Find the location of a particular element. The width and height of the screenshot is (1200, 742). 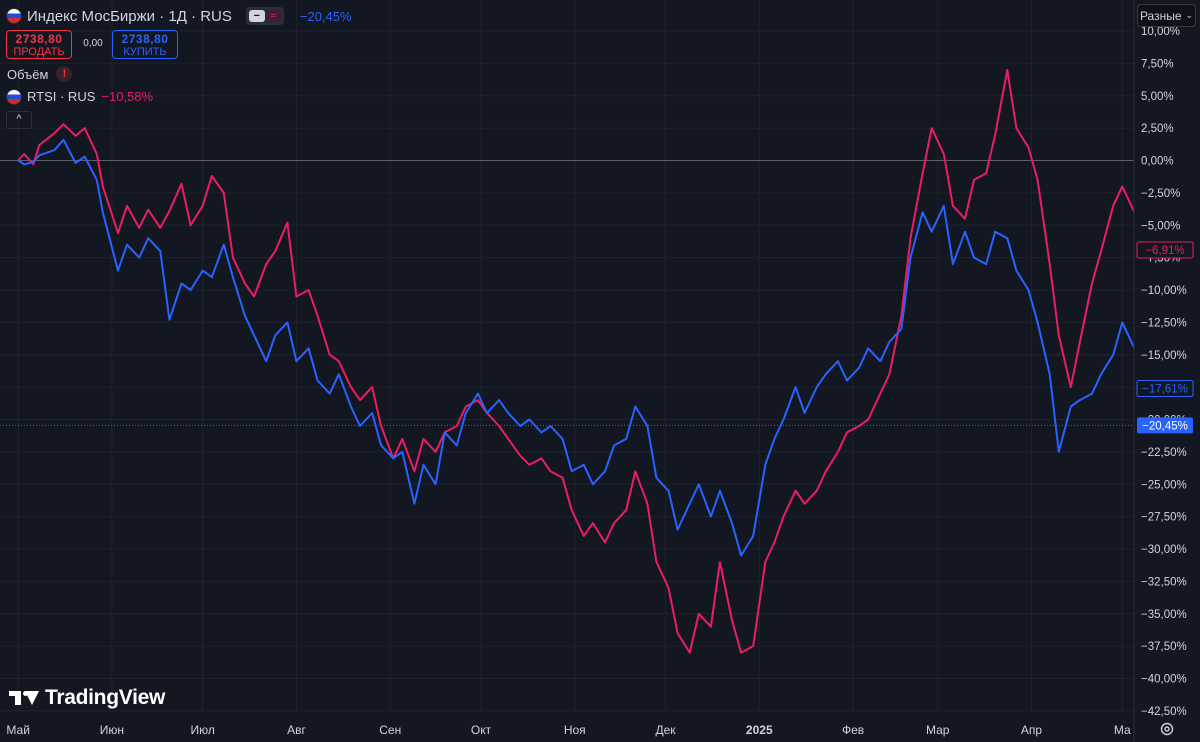

y-tick-label: −32,50% is located at coordinates (1164, 582).